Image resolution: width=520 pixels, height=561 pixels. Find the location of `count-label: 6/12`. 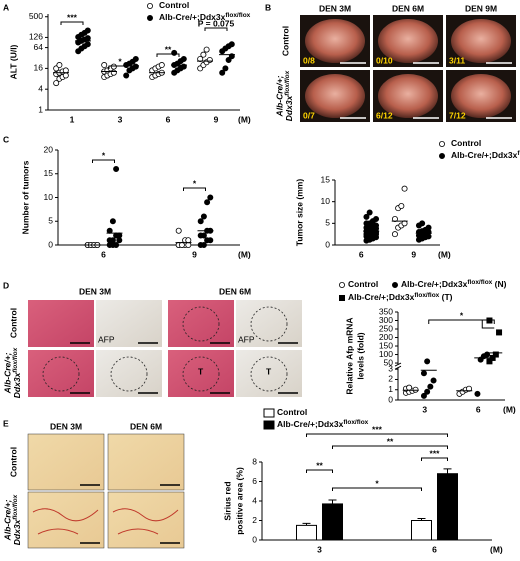

count-label: 6/12 is located at coordinates (384, 115).